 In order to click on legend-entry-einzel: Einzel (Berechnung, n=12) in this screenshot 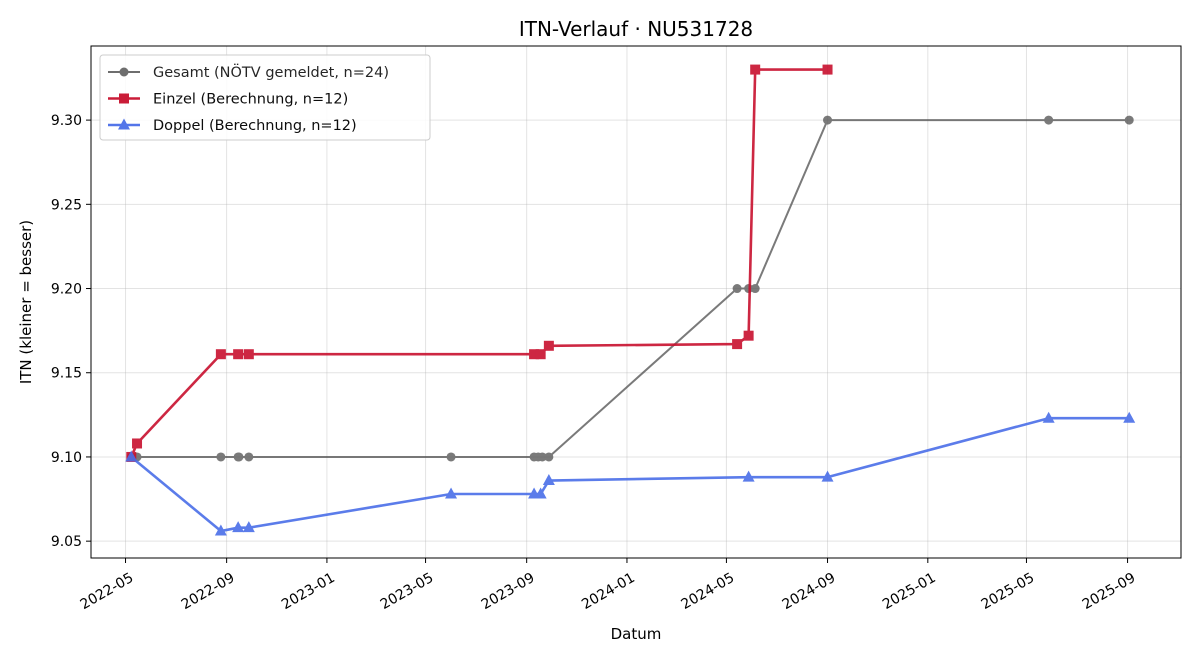, I will do `click(228, 100)`.